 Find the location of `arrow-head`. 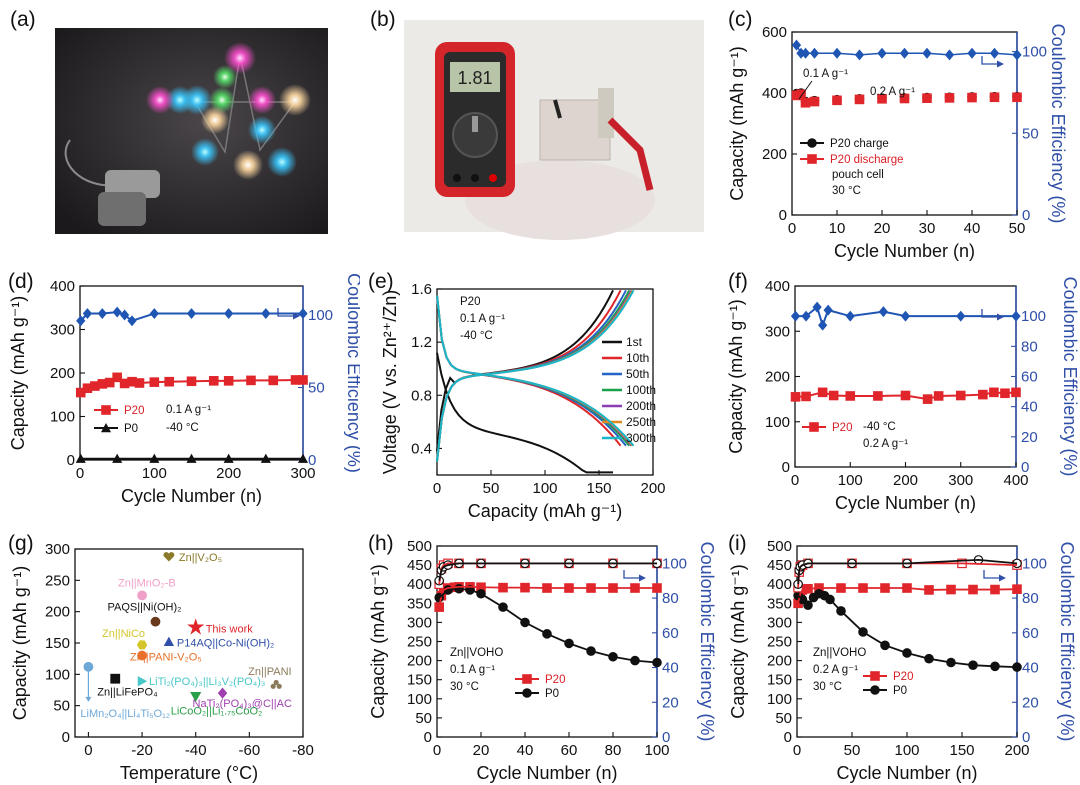

arrow-head is located at coordinates (296, 316).